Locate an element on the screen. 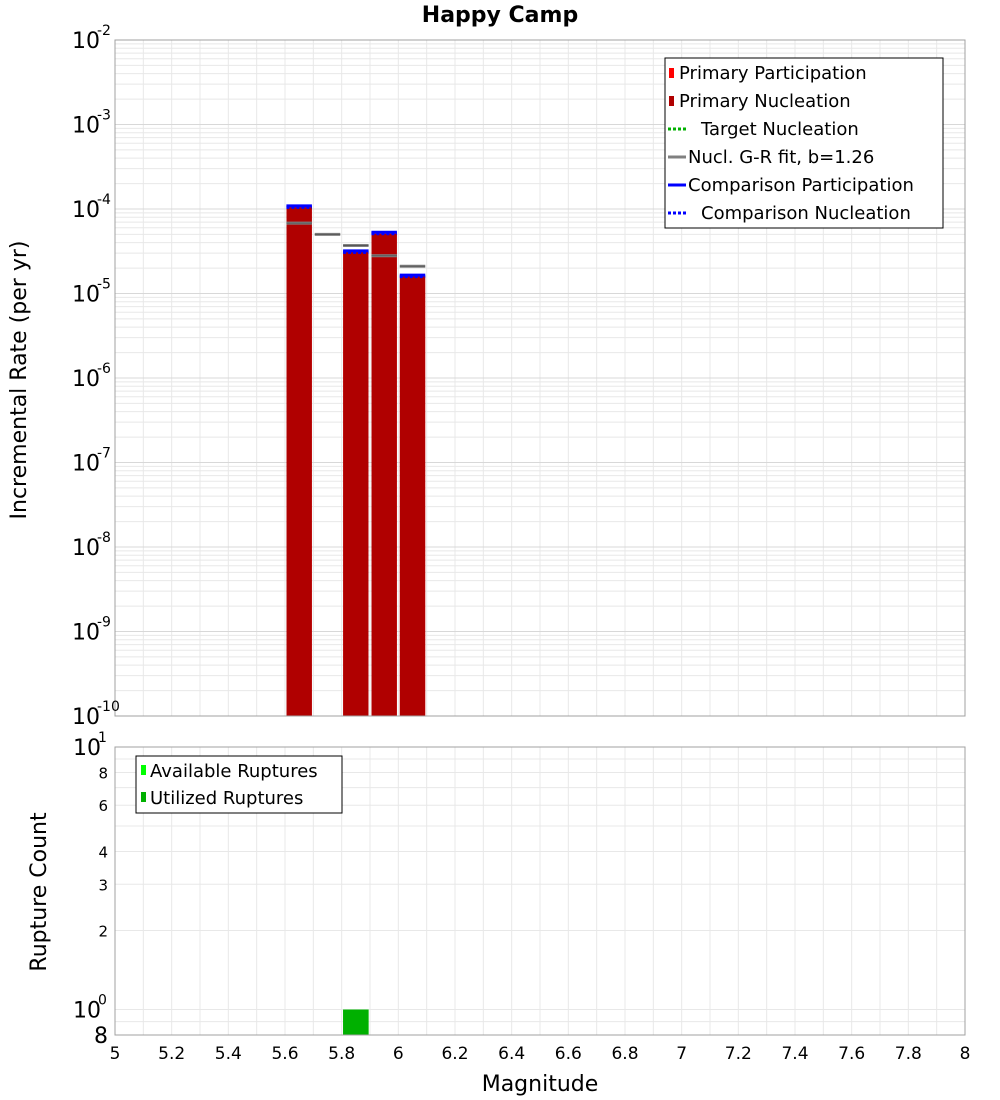 The image size is (1000, 1100). x-tick-label: 5 is located at coordinates (115, 1054).